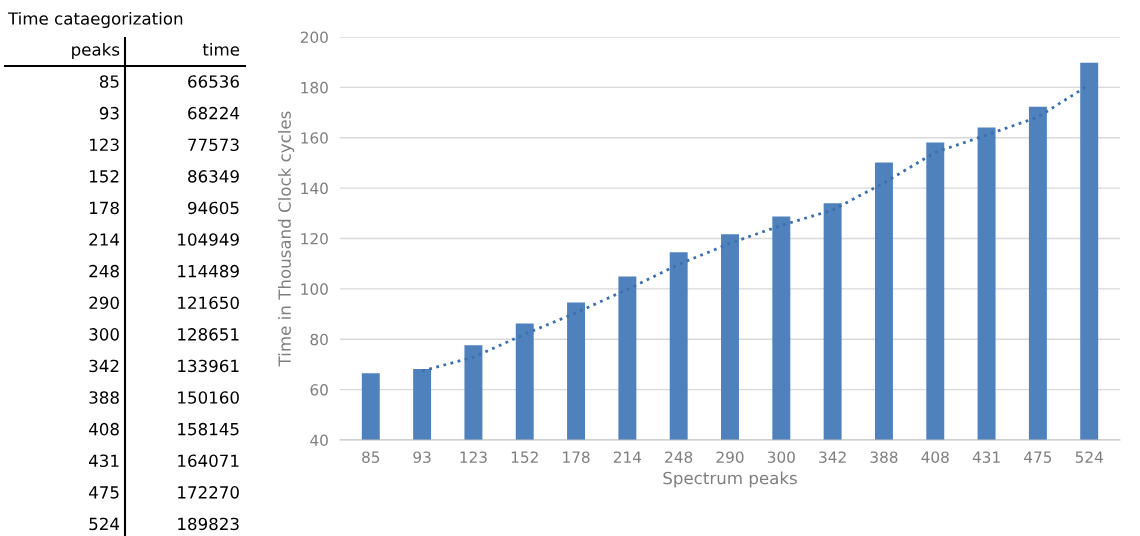 This screenshot has width=1140, height=536. Describe the element at coordinates (208, 397) in the screenshot. I see `text: 150160` at that location.